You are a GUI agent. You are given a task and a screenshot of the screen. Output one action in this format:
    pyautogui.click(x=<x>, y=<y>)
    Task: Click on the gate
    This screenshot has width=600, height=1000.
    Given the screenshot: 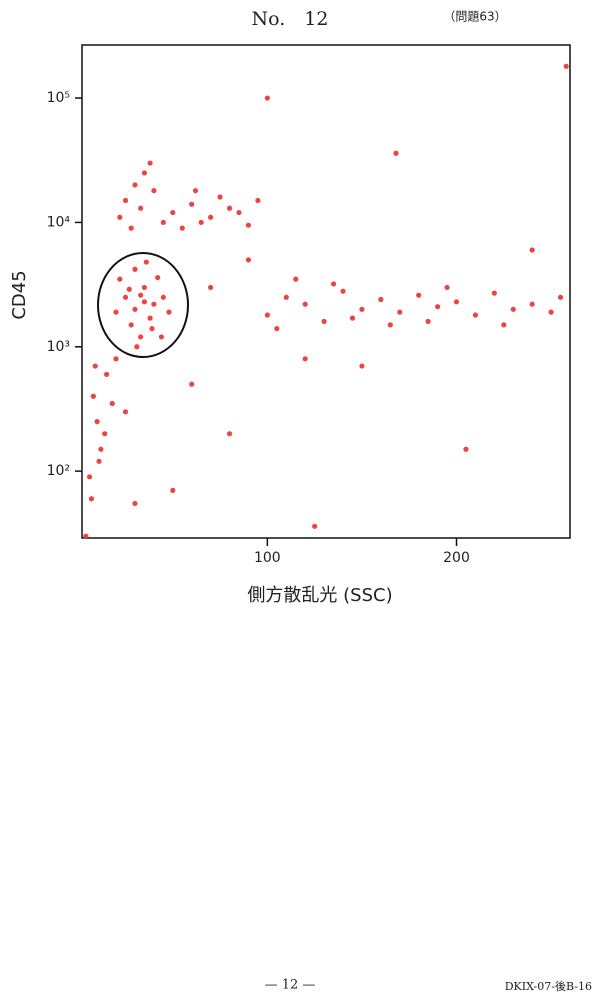 What is the action you would take?
    pyautogui.click(x=143, y=305)
    